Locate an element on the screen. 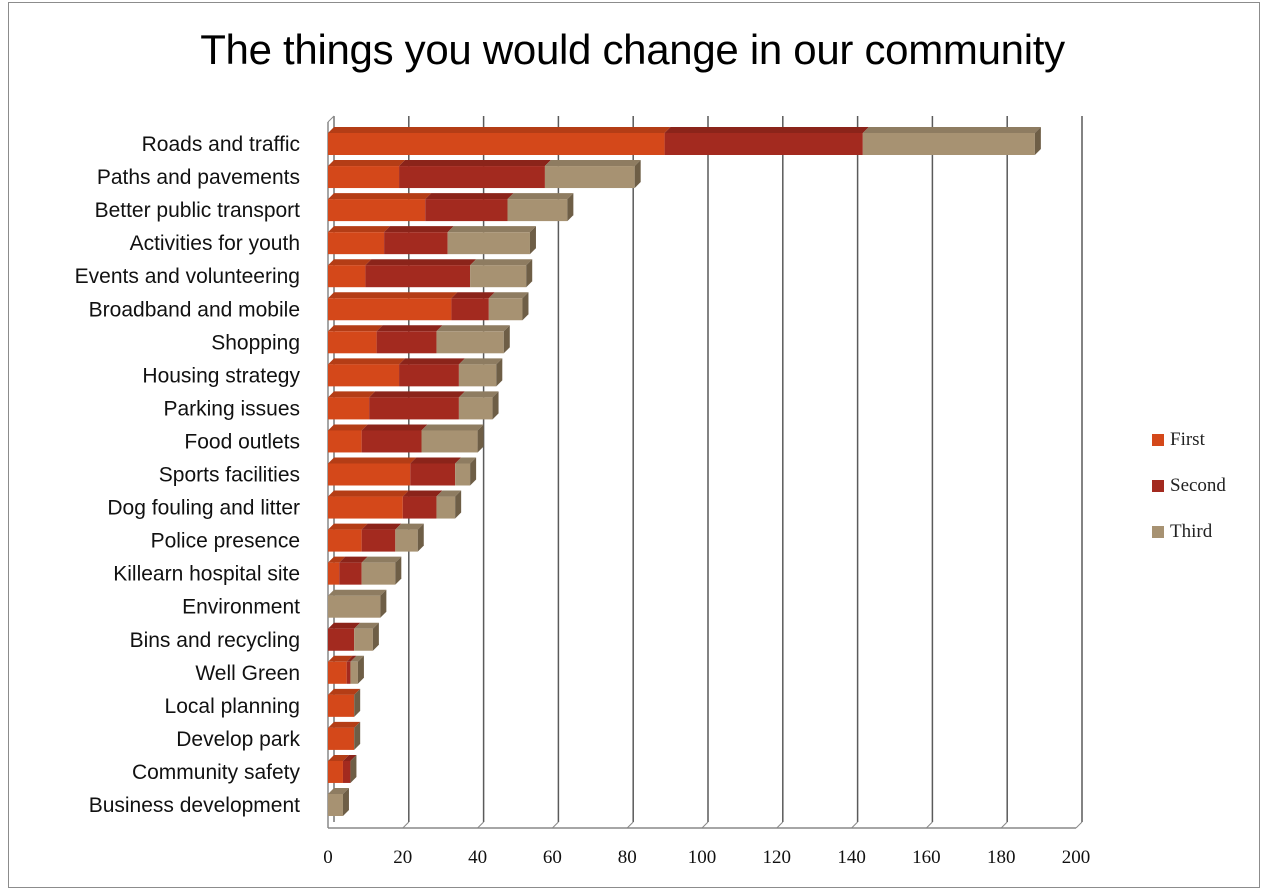  x-tick-label: 40 is located at coordinates (477, 857).